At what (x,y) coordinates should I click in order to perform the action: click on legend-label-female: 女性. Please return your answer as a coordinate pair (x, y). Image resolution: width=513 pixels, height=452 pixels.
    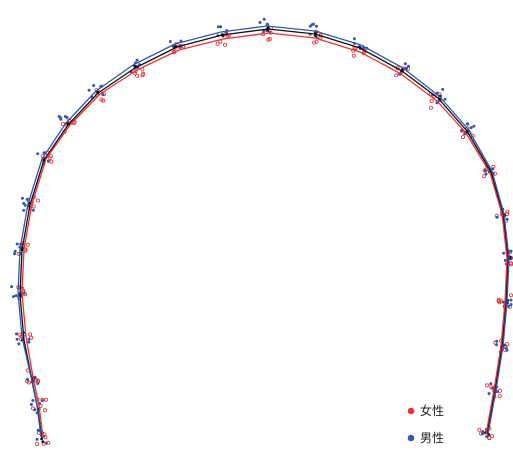
    Looking at the image, I should click on (432, 410).